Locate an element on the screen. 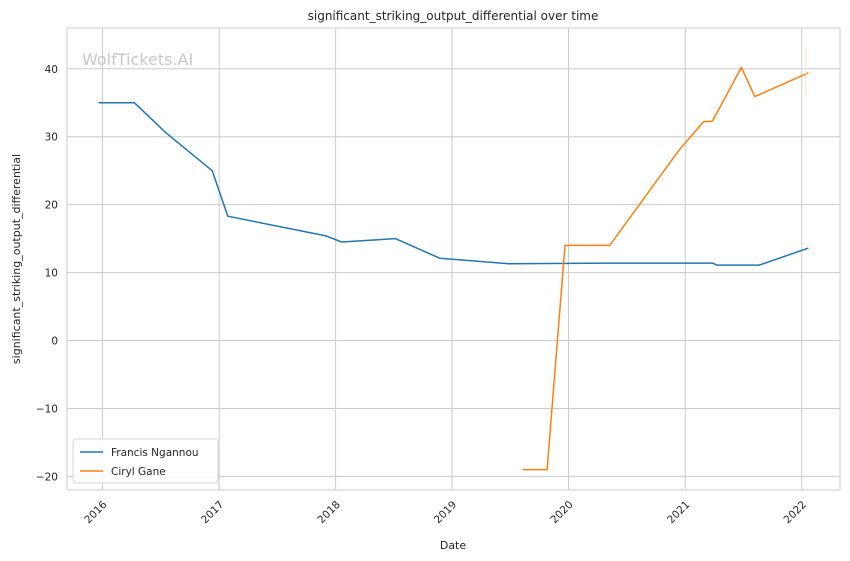 The width and height of the screenshot is (850, 561). y-tick-label: −10 is located at coordinates (47, 409).